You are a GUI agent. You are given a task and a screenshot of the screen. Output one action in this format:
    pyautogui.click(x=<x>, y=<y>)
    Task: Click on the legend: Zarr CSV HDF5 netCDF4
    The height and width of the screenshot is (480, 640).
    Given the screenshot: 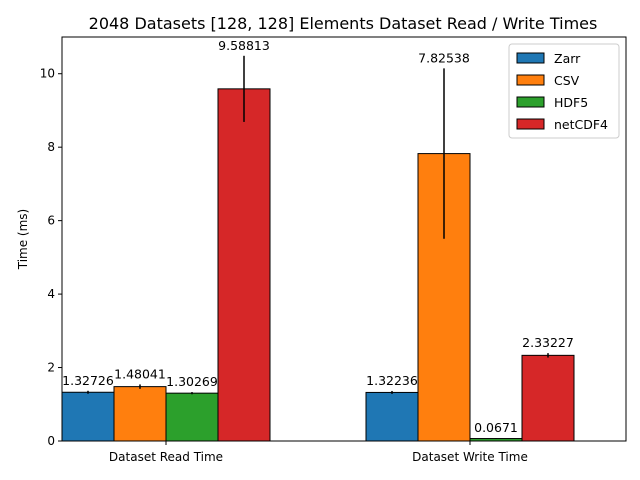 What is the action you would take?
    pyautogui.click(x=564, y=91)
    